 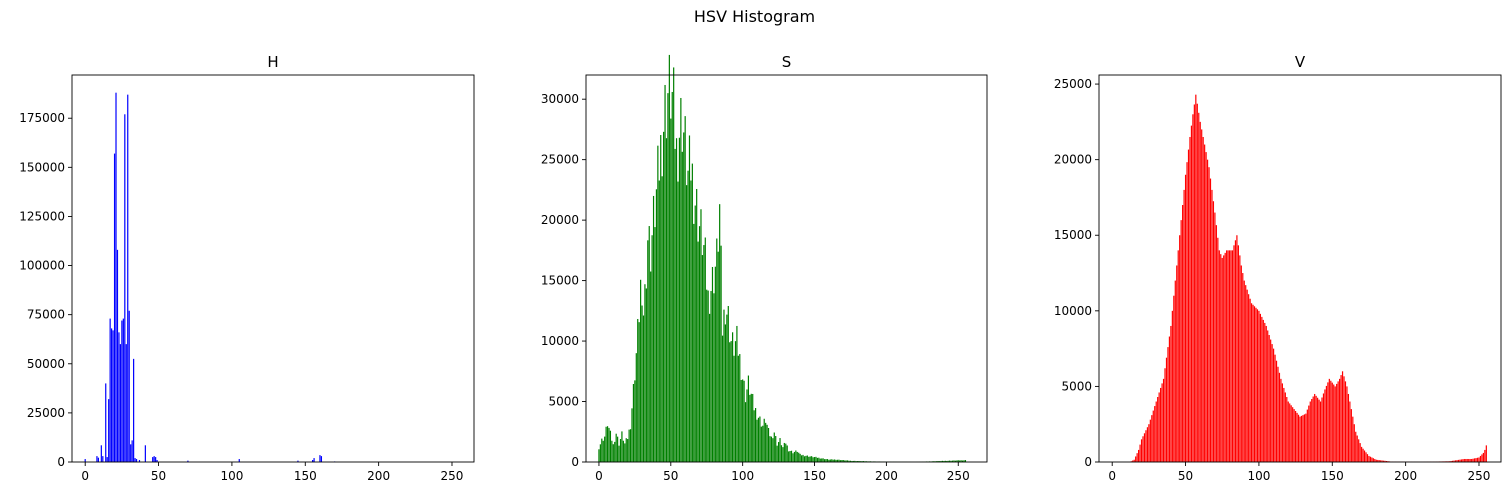 I want to click on axes-title: V, so click(x=1300, y=62).